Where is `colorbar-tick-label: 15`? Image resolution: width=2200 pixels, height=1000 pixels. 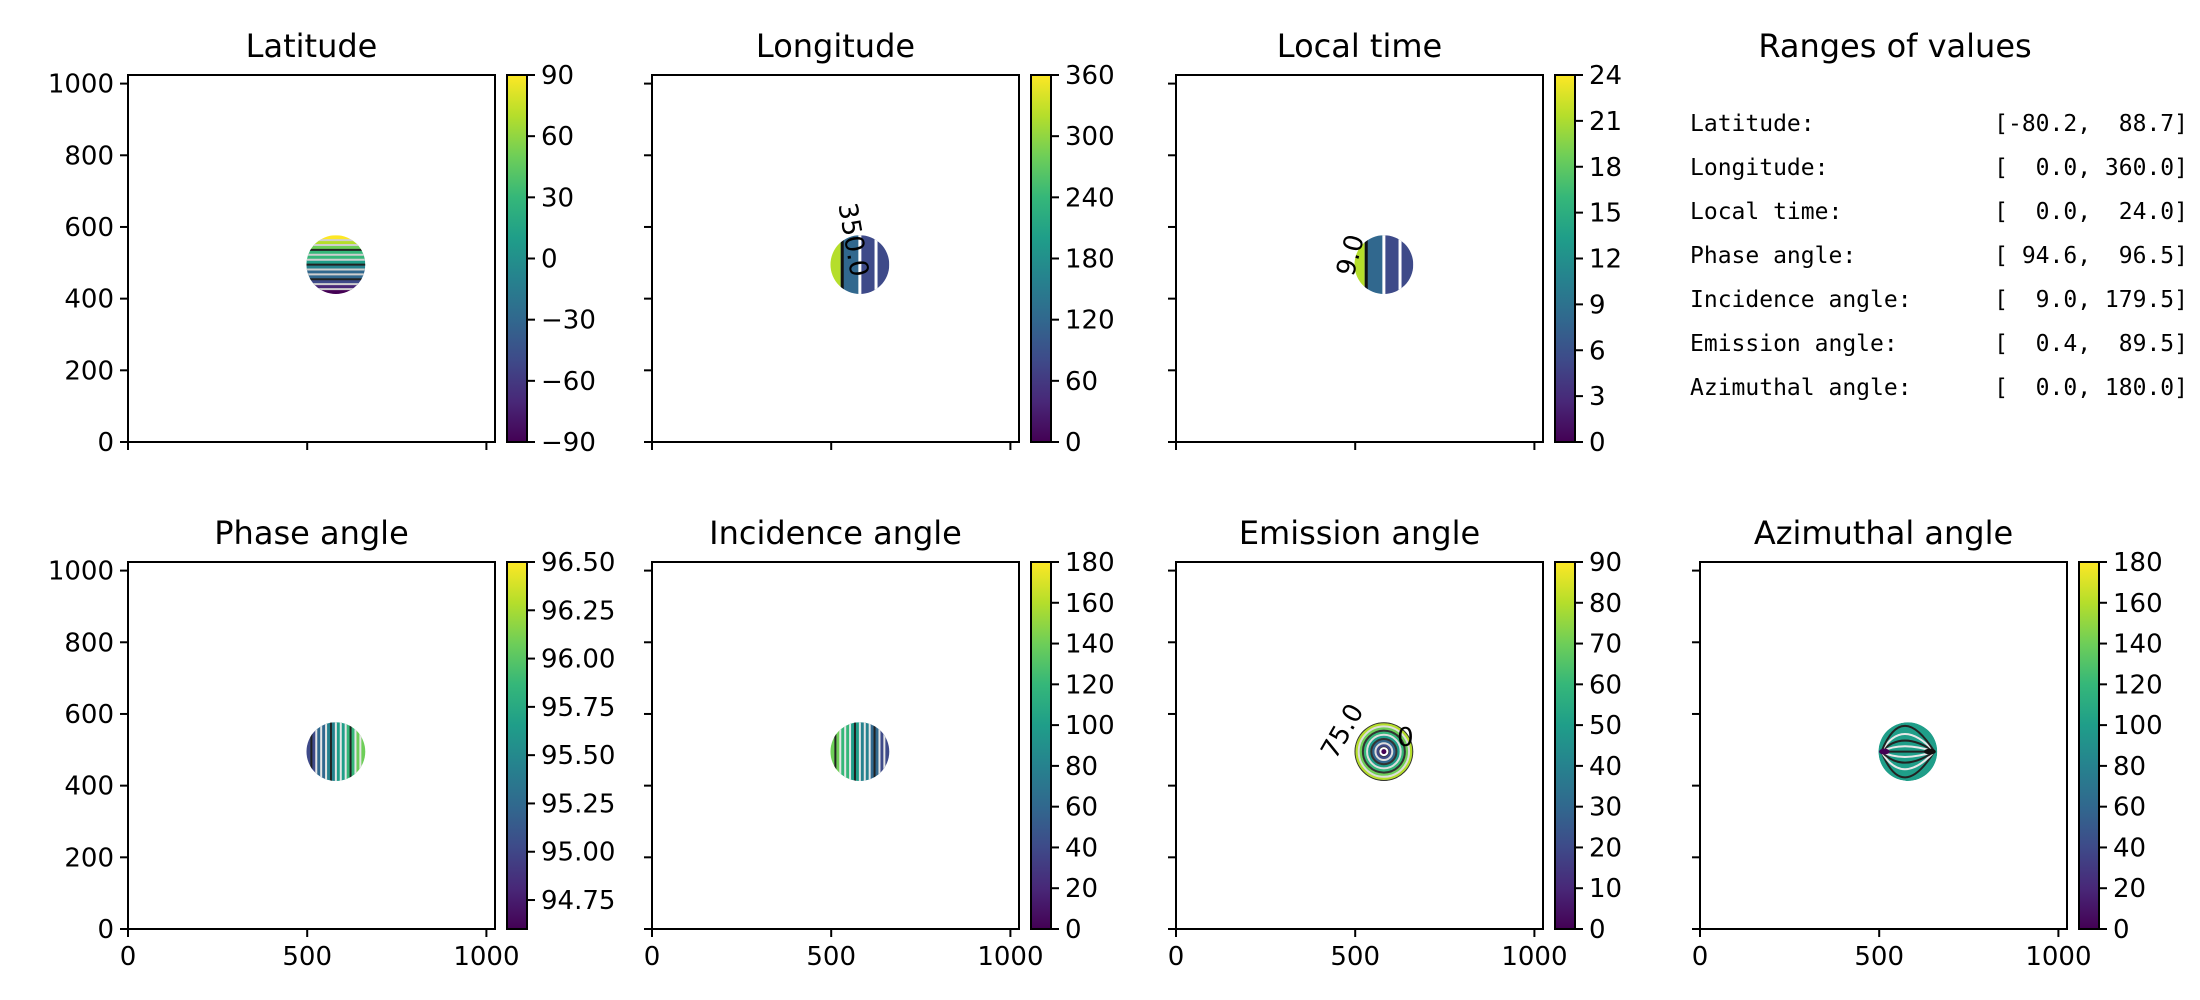
colorbar-tick-label: 15 is located at coordinates (1605, 214).